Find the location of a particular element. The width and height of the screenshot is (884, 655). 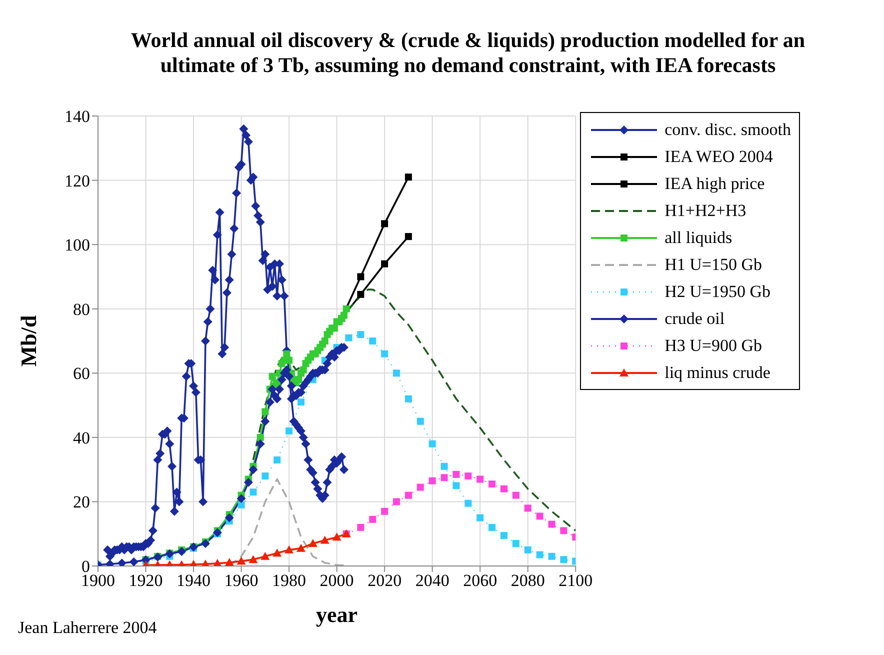

x-tick-label: 2040 is located at coordinates (432, 580).